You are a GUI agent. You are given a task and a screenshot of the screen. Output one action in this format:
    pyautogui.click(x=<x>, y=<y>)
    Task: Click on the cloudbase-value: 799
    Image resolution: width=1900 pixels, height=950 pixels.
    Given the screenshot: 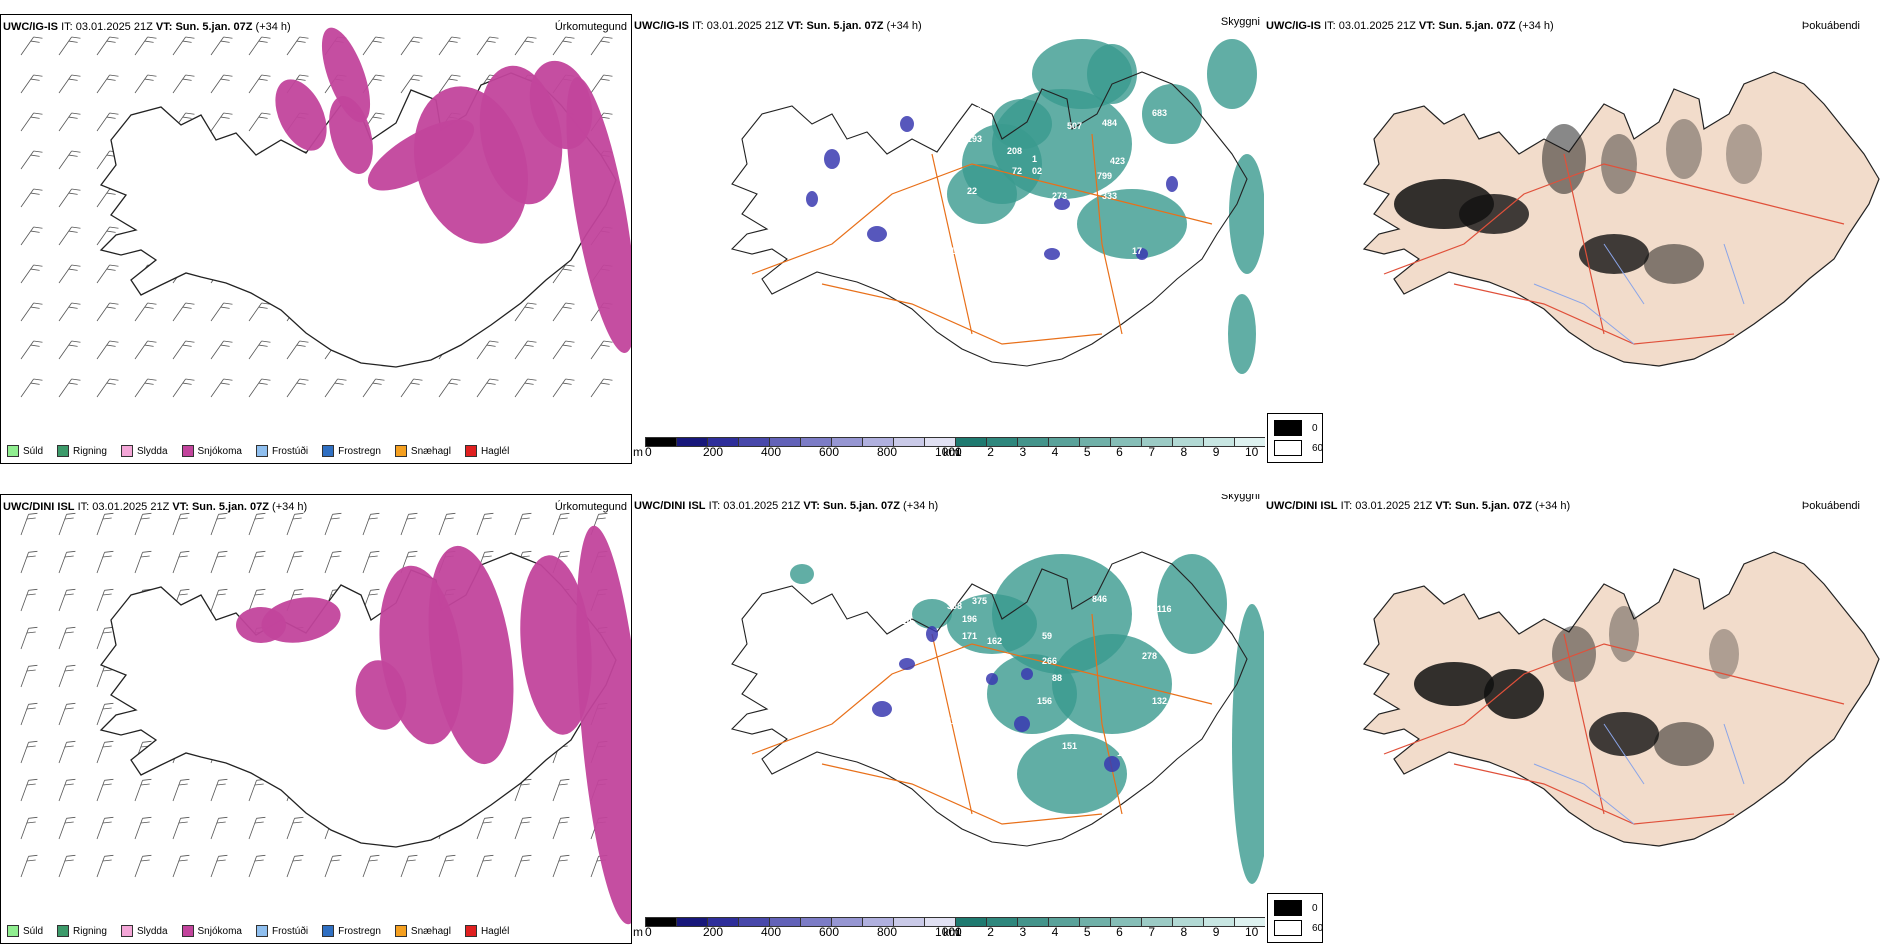 What is the action you would take?
    pyautogui.click(x=1104, y=176)
    